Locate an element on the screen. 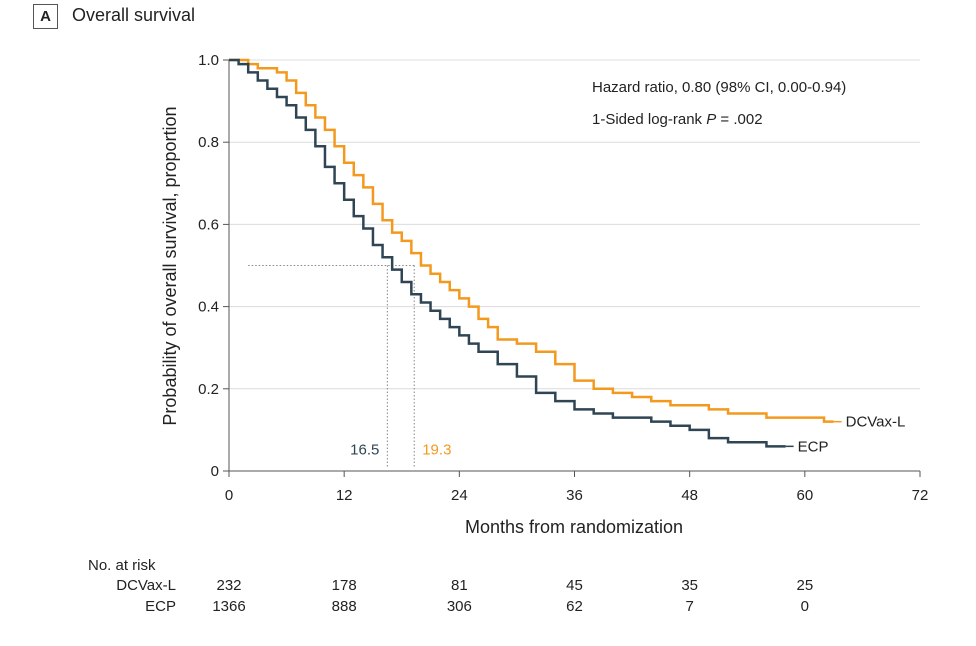 The image size is (976, 646). risk-cell: 81 is located at coordinates (459, 585).